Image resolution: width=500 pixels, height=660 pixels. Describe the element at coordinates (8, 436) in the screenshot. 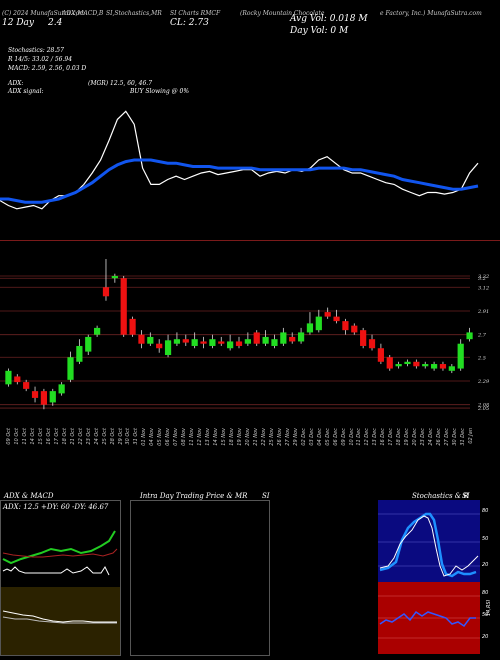

I see `date-label: 09 Oct` at that location.